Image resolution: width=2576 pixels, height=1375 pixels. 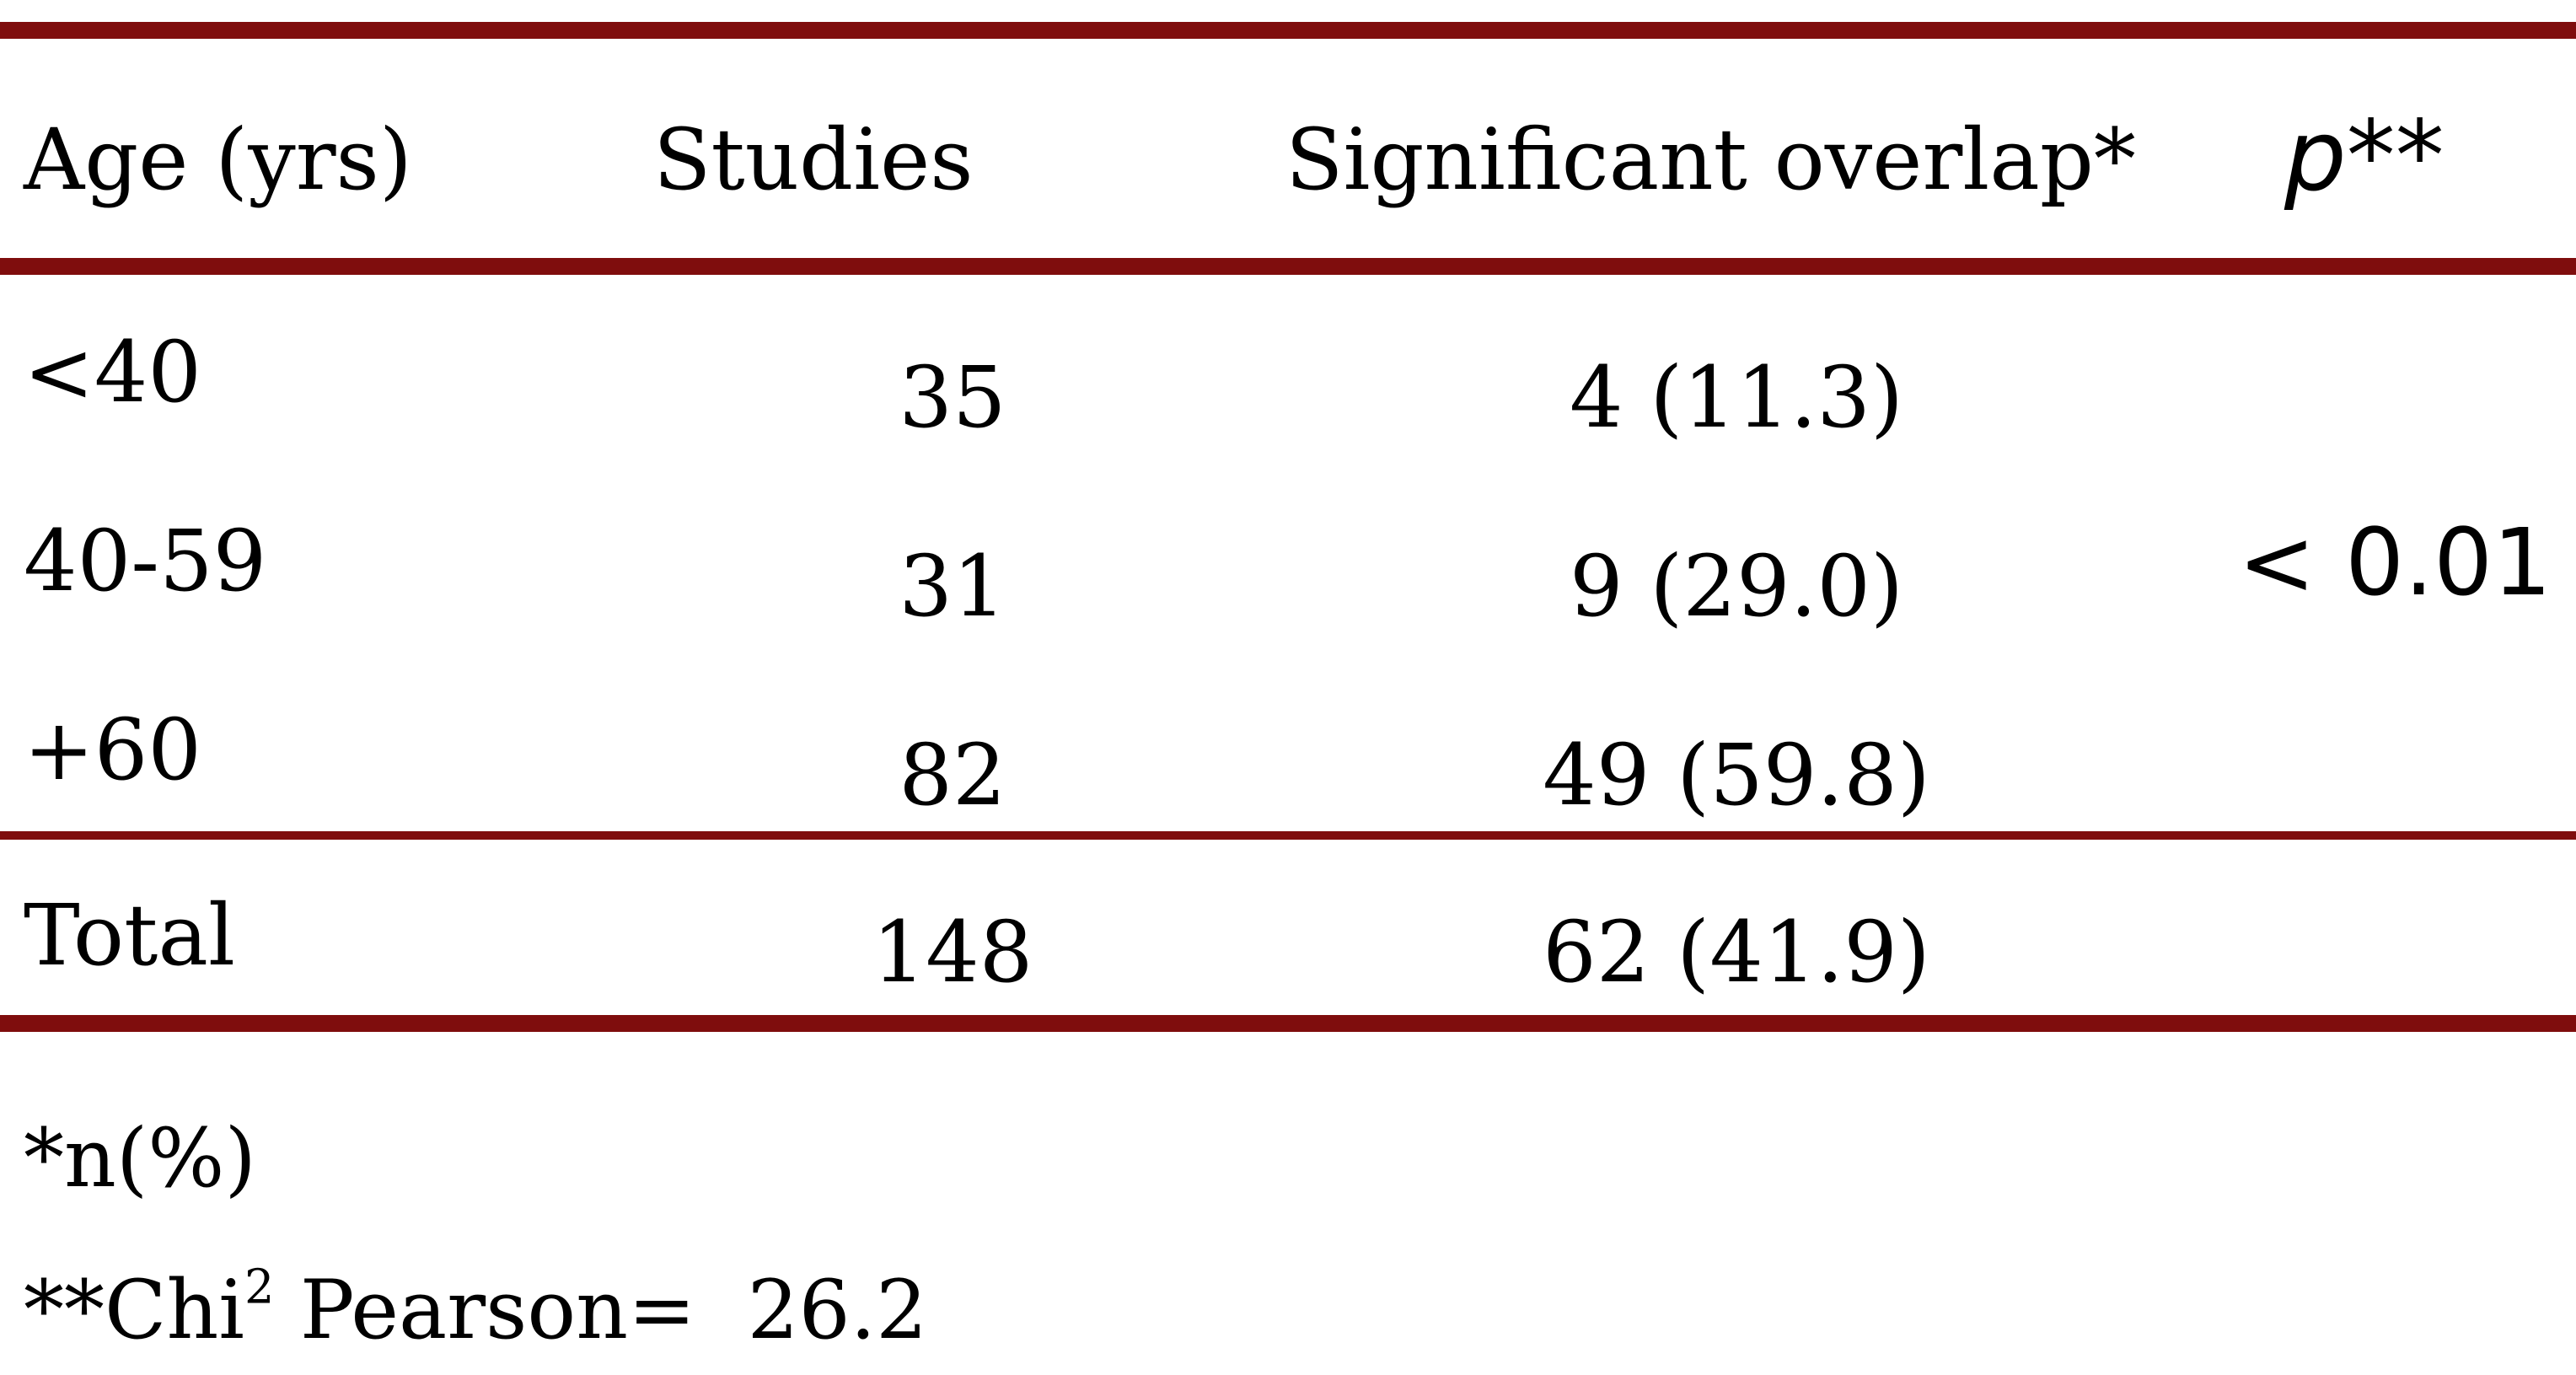 What do you see at coordinates (1288, 1023) in the screenshot?
I see `table-bottom-rule` at bounding box center [1288, 1023].